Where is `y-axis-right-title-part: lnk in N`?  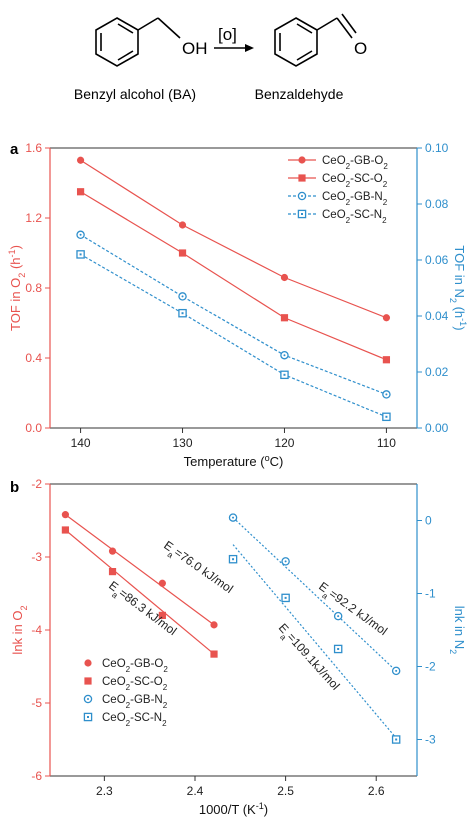
y-axis-right-title-part: lnk in N is located at coordinates (459, 627).